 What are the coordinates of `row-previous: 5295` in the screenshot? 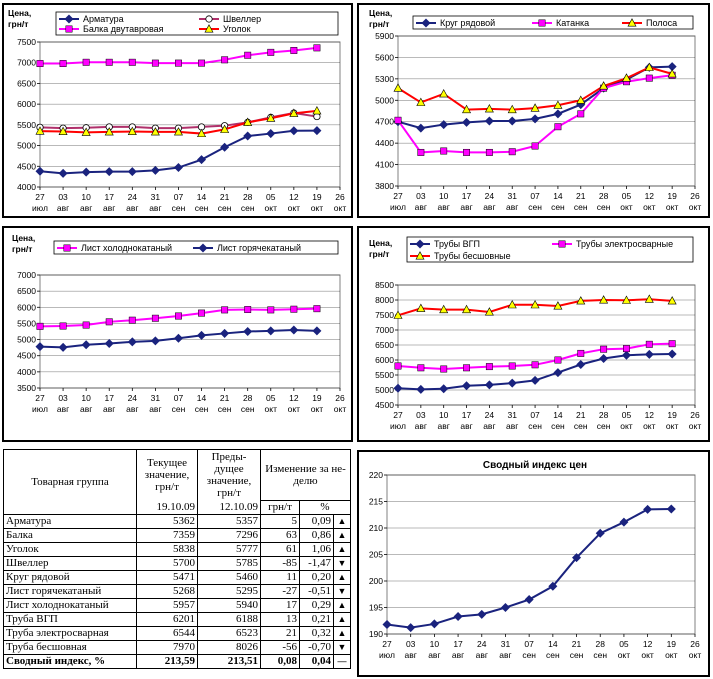 It's located at (229, 591).